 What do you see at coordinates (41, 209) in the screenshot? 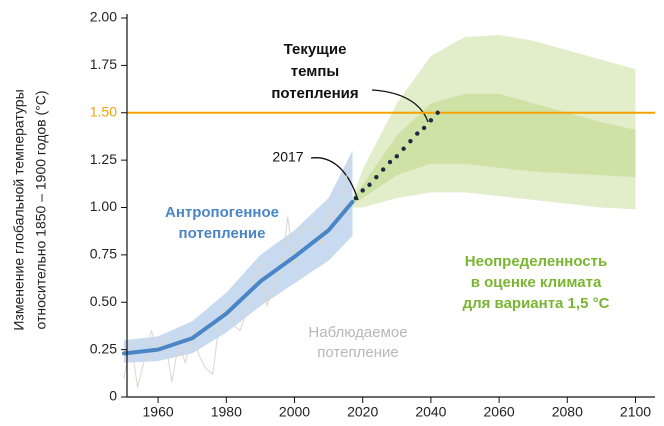
I see `y-axis-label: относительно 1850 – 1900 годов (°C)` at bounding box center [41, 209].